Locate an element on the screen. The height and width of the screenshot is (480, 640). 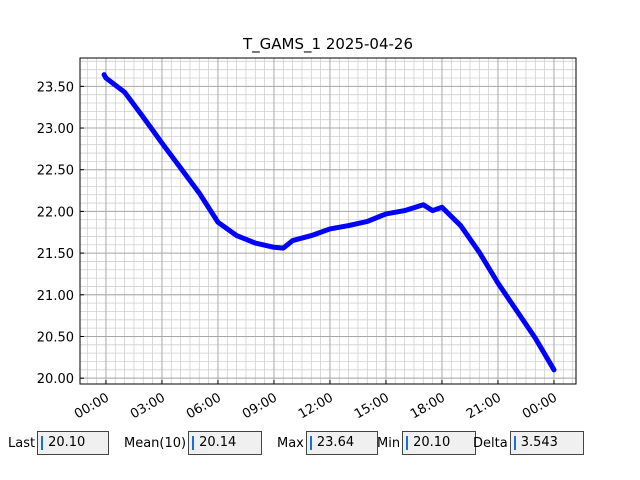
stat-value: 23.64 is located at coordinates (341, 443).